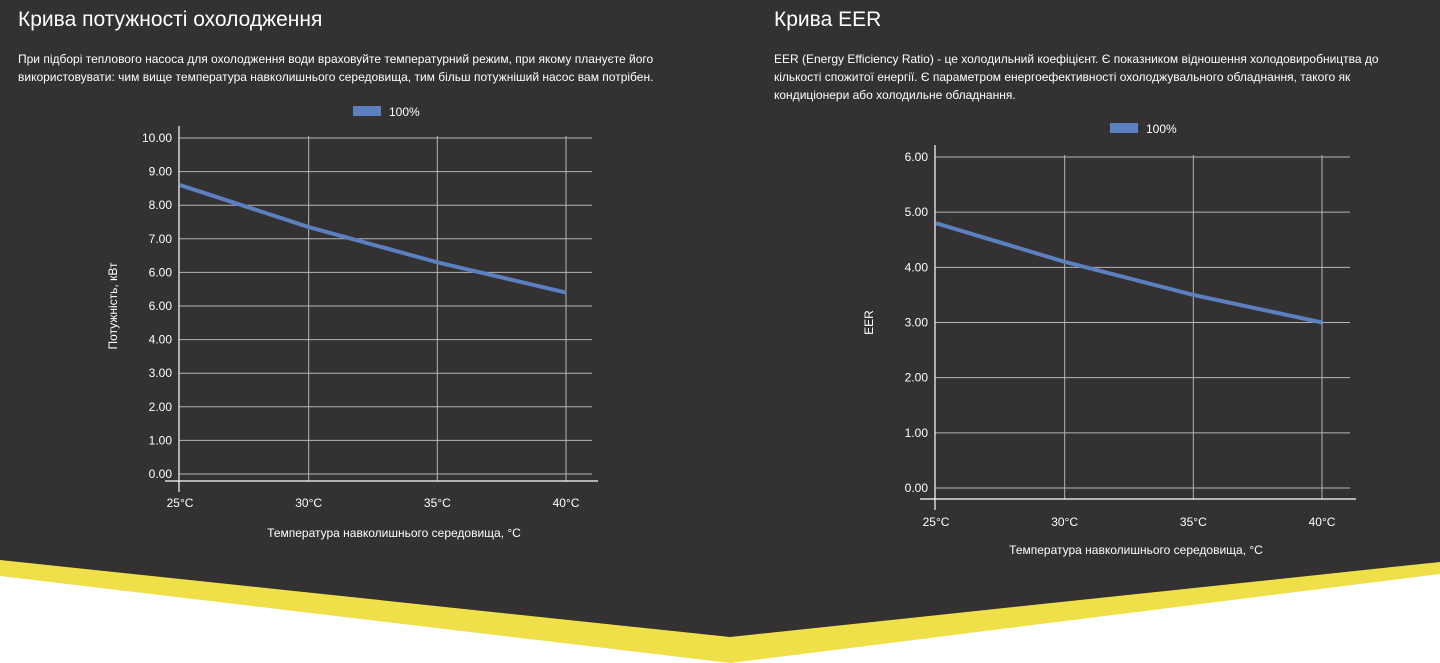  What do you see at coordinates (157, 138) in the screenshot?
I see `y-tick-label: 10.00` at bounding box center [157, 138].